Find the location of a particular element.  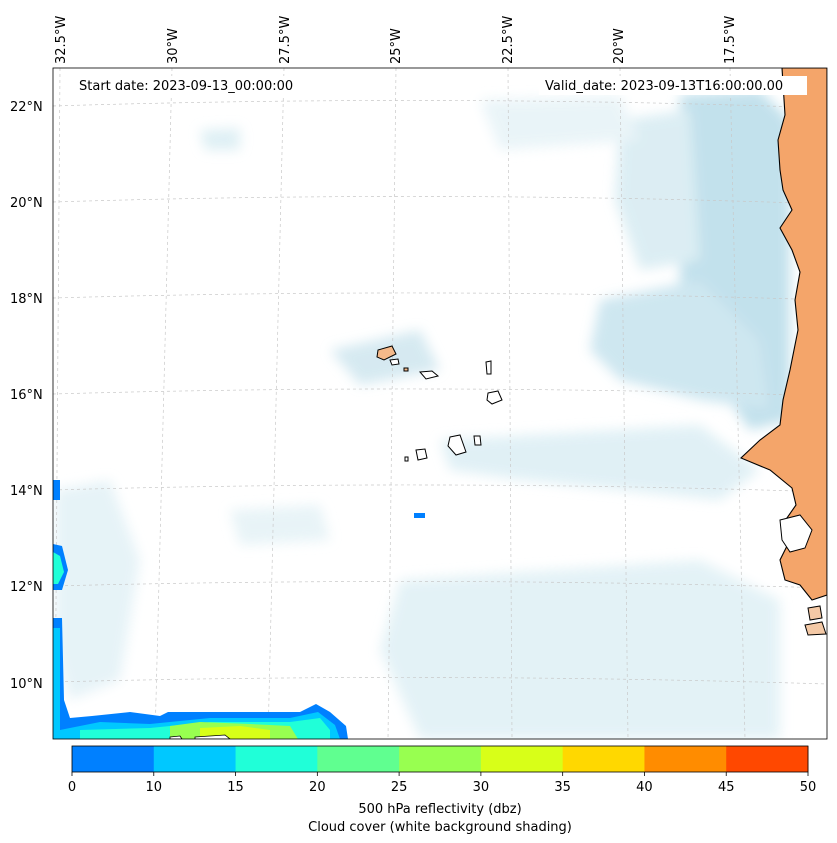

colorbar-tick-label: 30 is located at coordinates (481, 787).